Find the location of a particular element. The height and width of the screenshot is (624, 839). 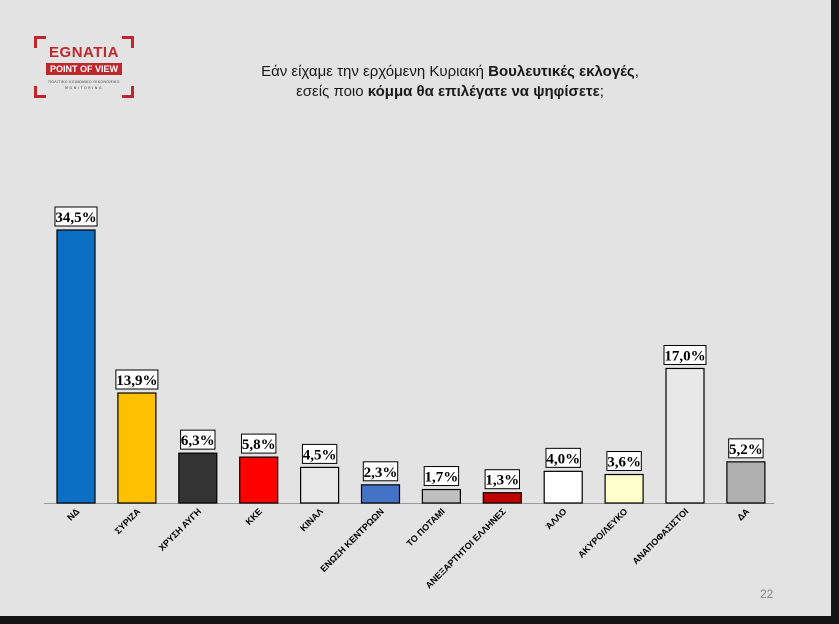

title-line-2-end: ; is located at coordinates (601, 91).